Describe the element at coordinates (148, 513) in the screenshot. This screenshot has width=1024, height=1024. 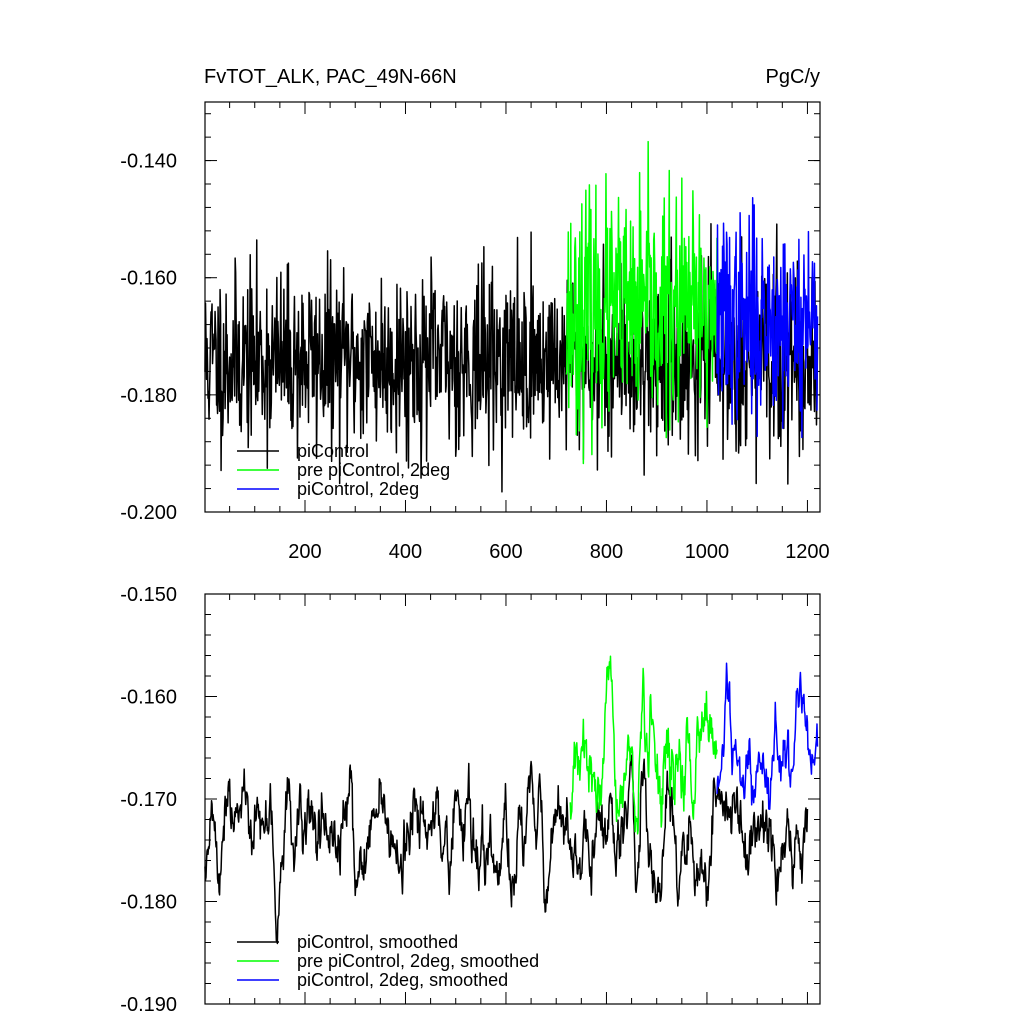
I see `y-tick-label: -0.200` at that location.